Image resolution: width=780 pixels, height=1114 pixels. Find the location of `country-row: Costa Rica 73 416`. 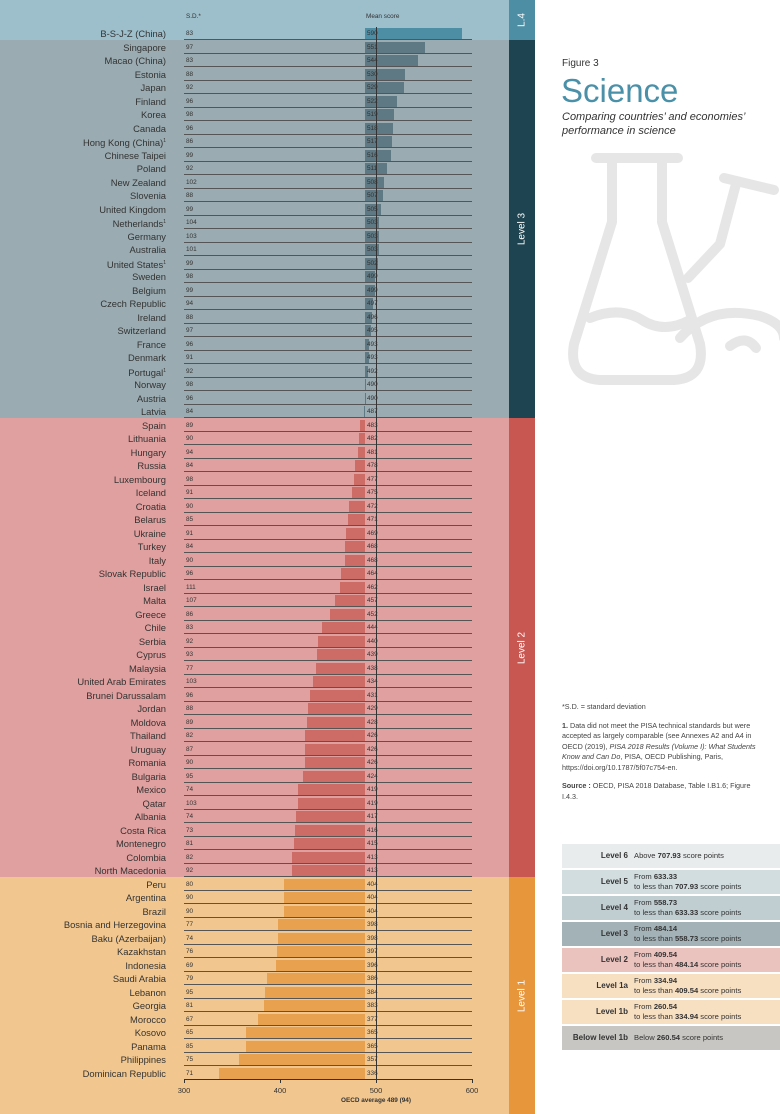

country-row: Costa Rica 73 416 is located at coordinates (254, 830).